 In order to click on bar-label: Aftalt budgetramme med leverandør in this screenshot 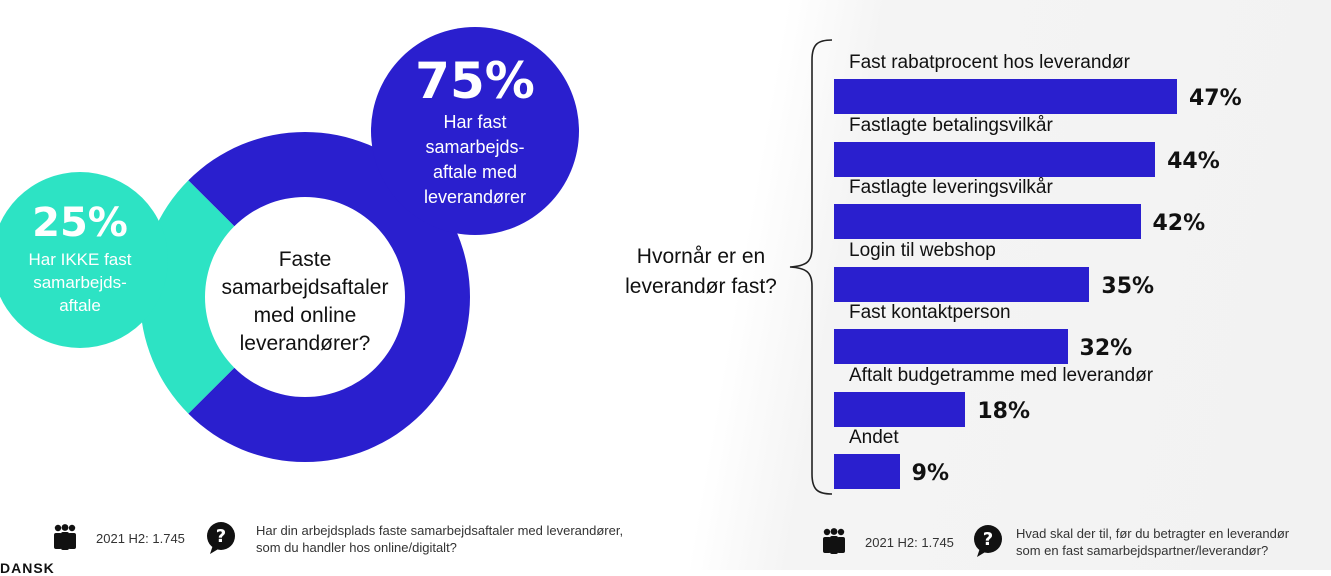, I will do `click(1001, 375)`.